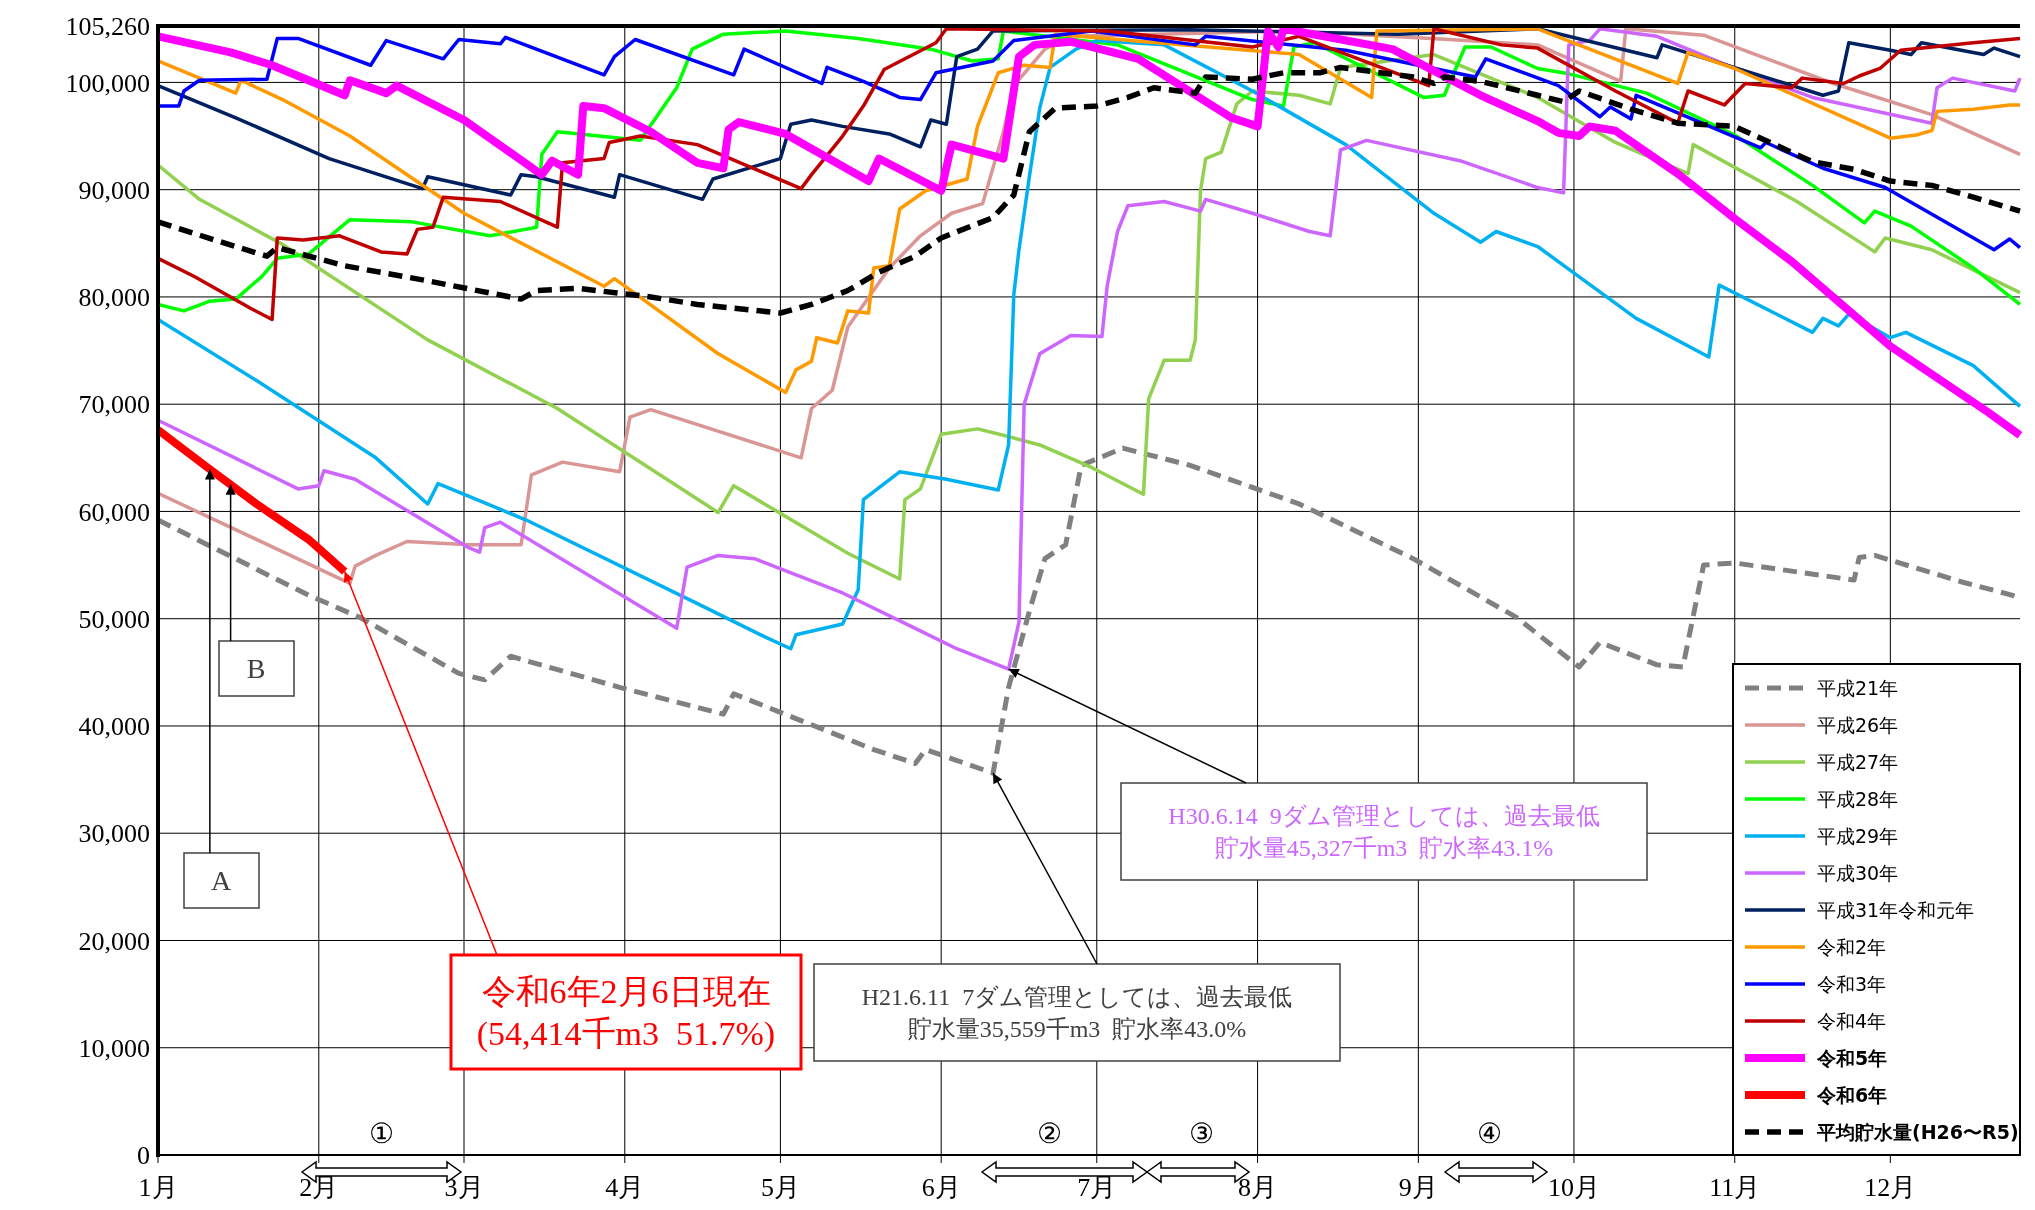 The image size is (2035, 1210). Describe the element at coordinates (1858, 687) in the screenshot. I see `legend-label: 平成21年` at that location.